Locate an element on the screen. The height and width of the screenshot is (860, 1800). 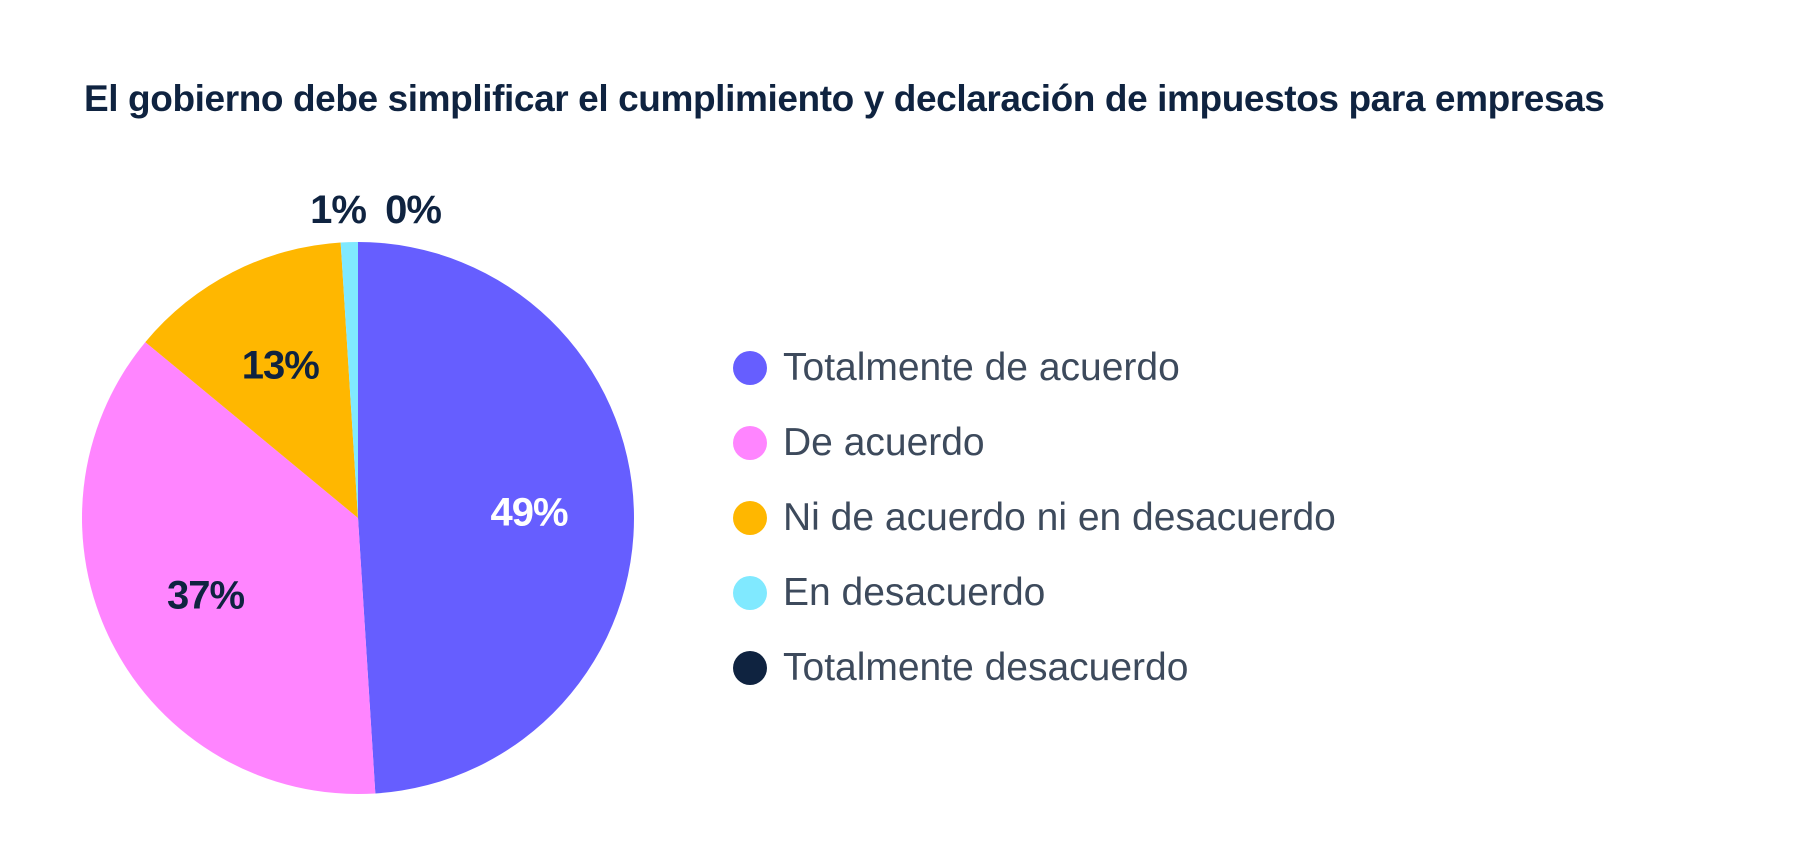
legend-label-de-acuerdo: De acuerdo is located at coordinates (884, 442).